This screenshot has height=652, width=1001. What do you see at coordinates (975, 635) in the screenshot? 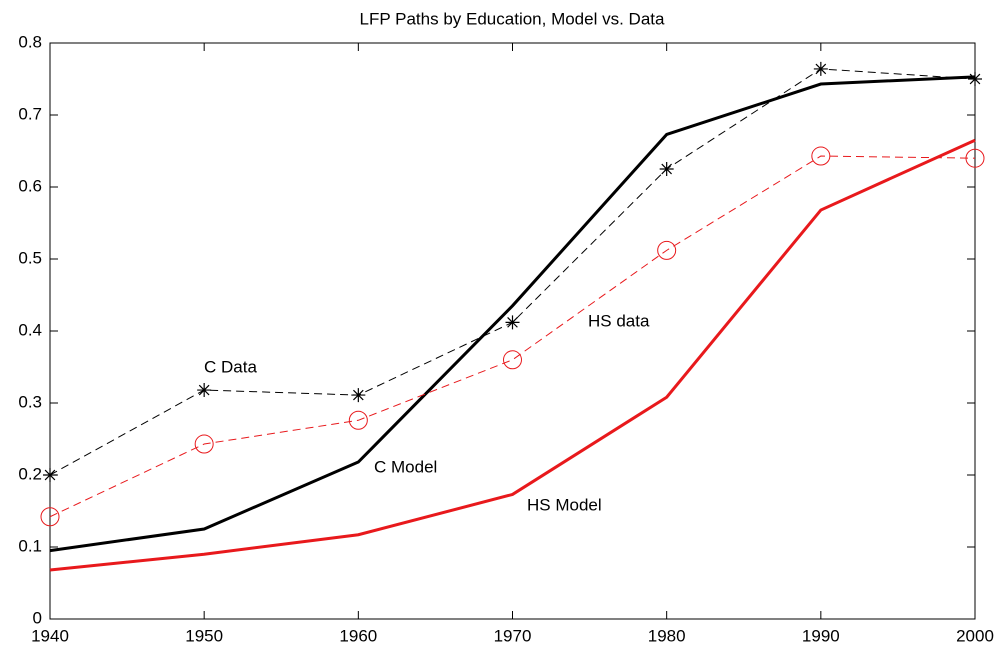
I see `x-tick-label: 2000` at bounding box center [975, 635].